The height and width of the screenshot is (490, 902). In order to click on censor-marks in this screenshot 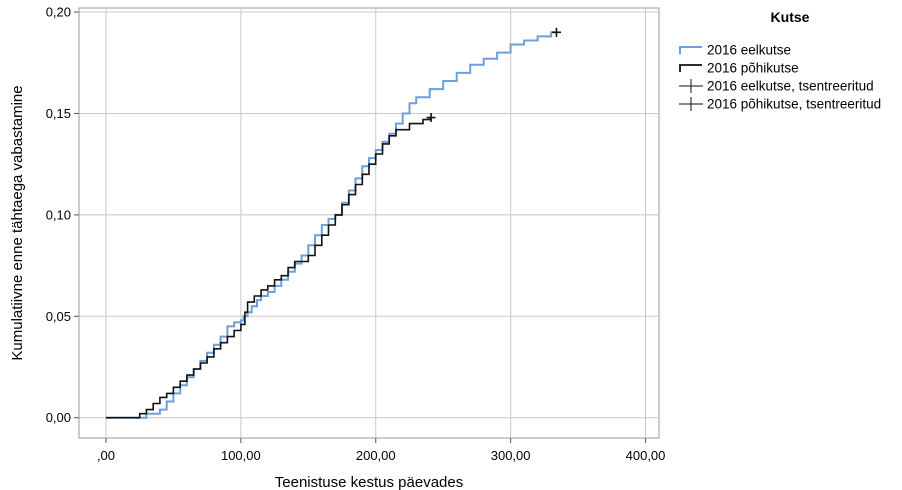, I will do `click(493, 75)`.